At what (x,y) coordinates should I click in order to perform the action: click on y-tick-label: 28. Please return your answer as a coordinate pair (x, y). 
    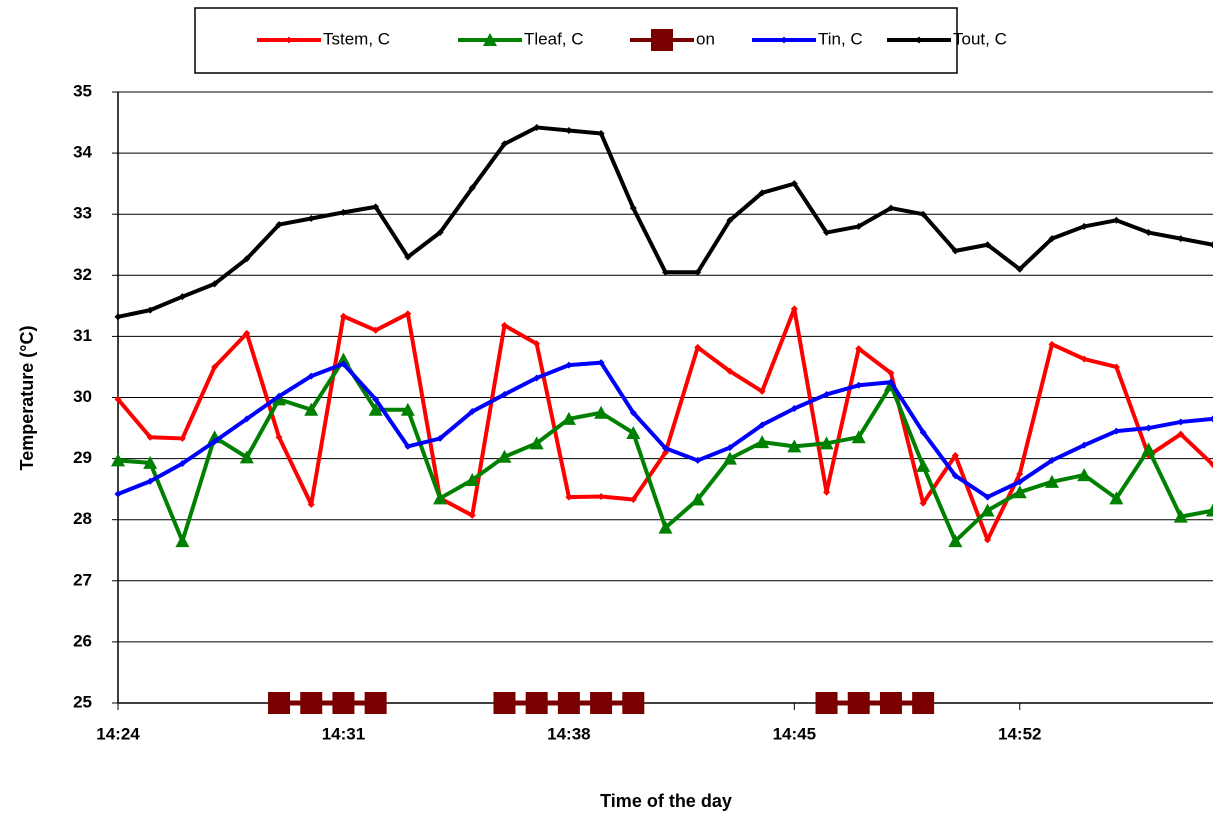
    Looking at the image, I should click on (82, 518).